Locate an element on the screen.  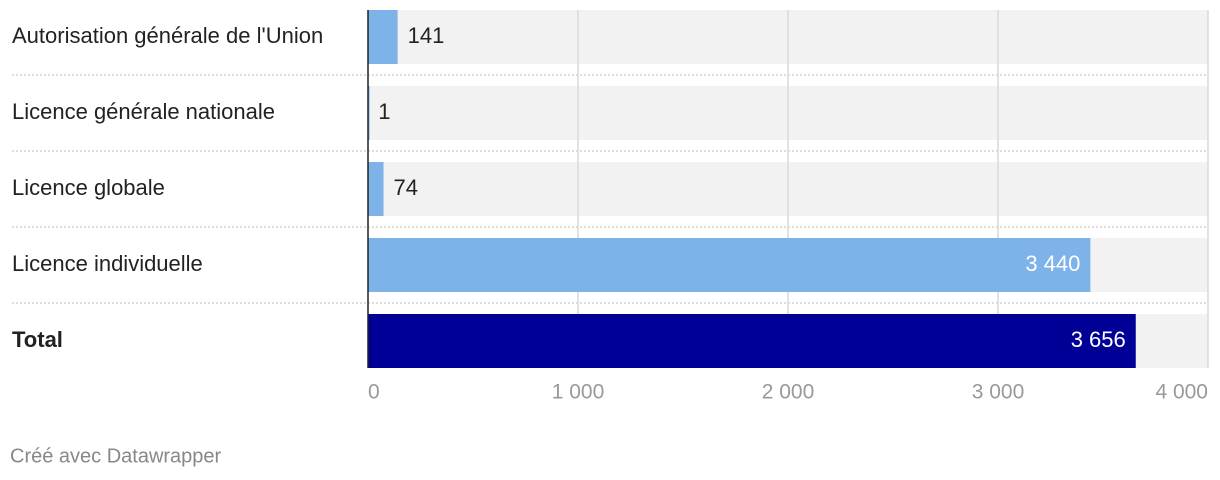
category-label: Total is located at coordinates (37, 339).